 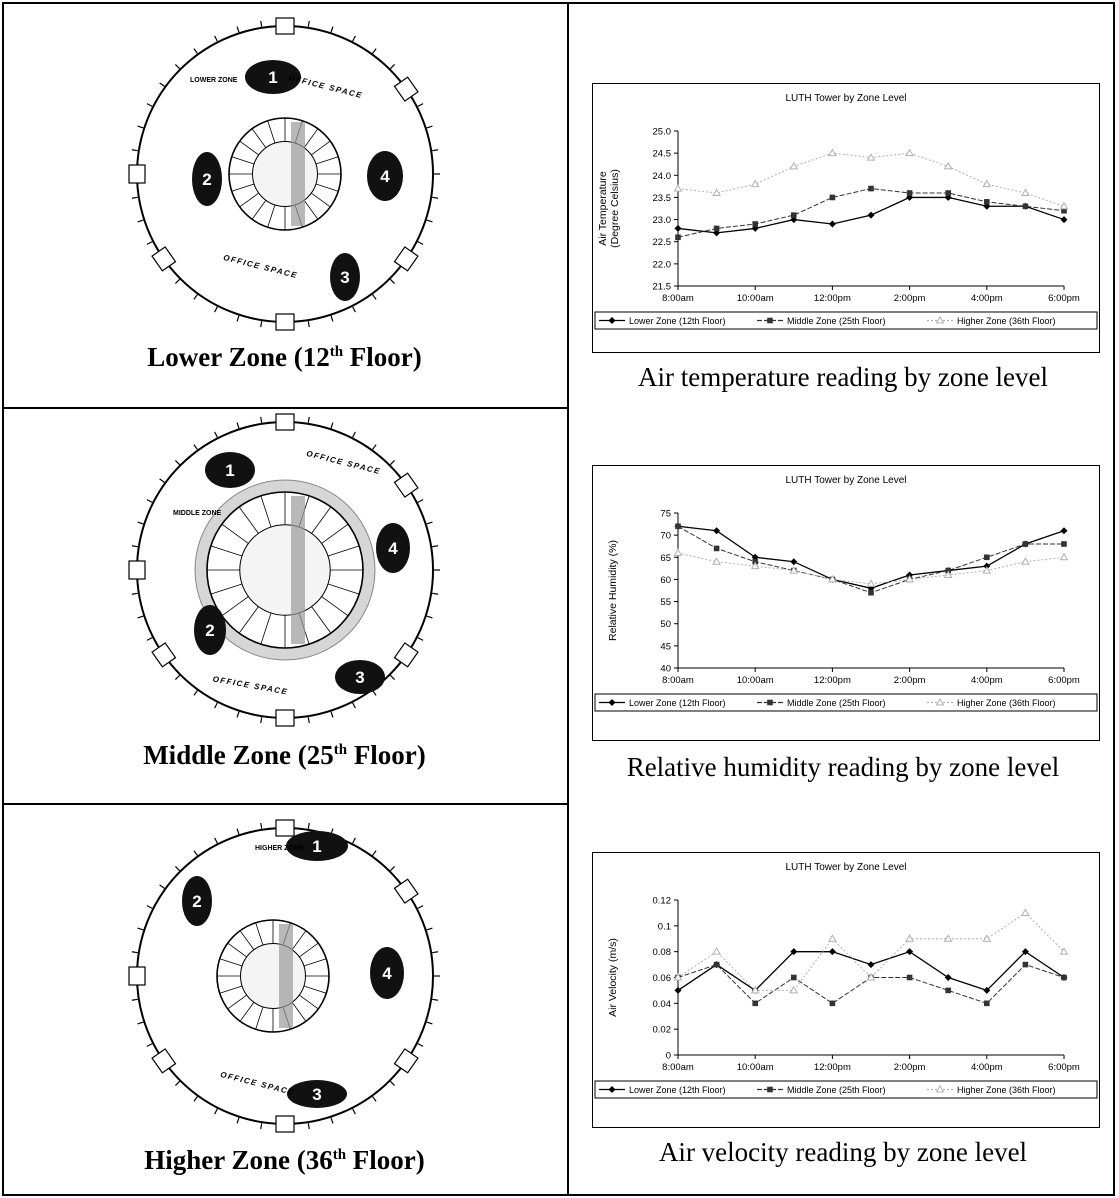 I want to click on core-shaft, so click(x=298, y=570).